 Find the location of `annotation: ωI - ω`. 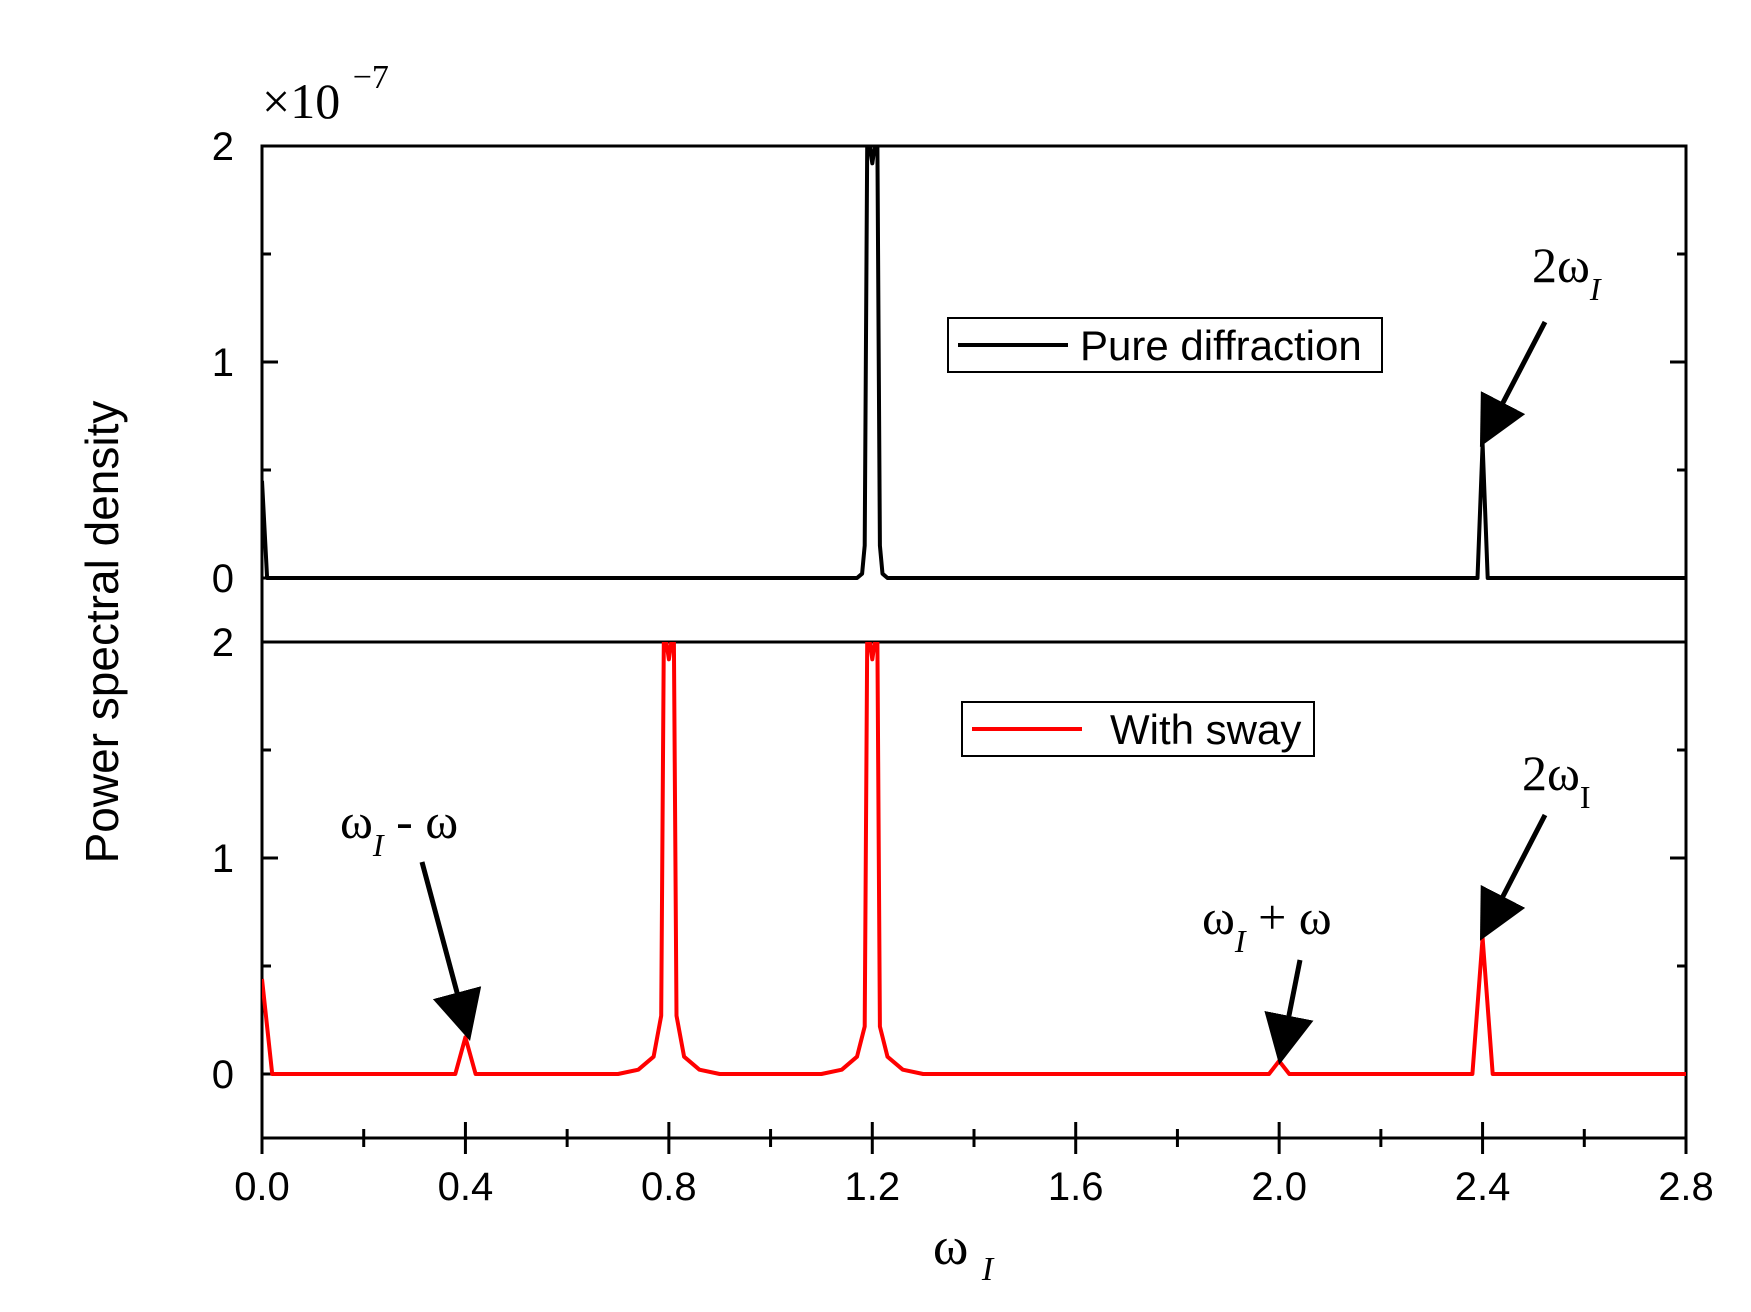

annotation: ωI - ω is located at coordinates (411, 917).